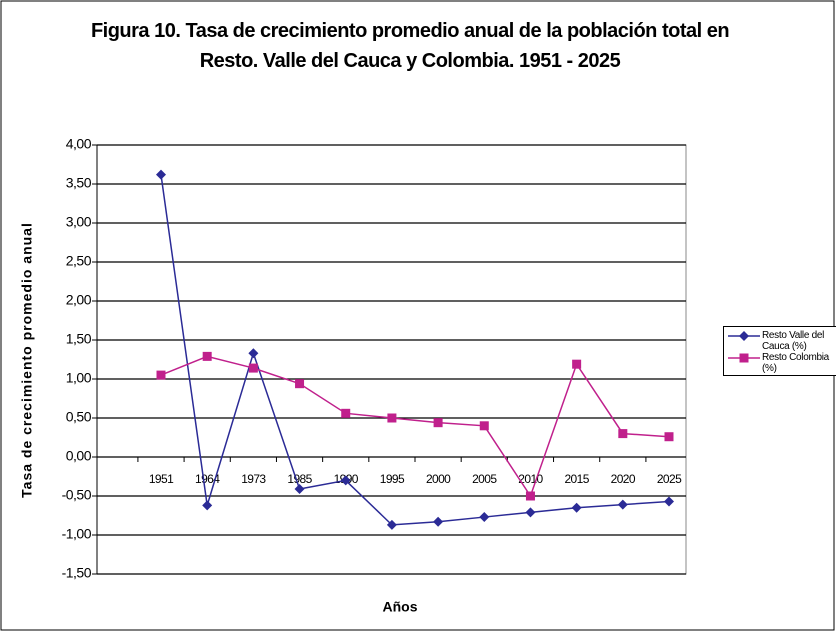 The height and width of the screenshot is (632, 836). Describe the element at coordinates (77, 495) in the screenshot. I see `y-tick-label: -0,50` at that location.